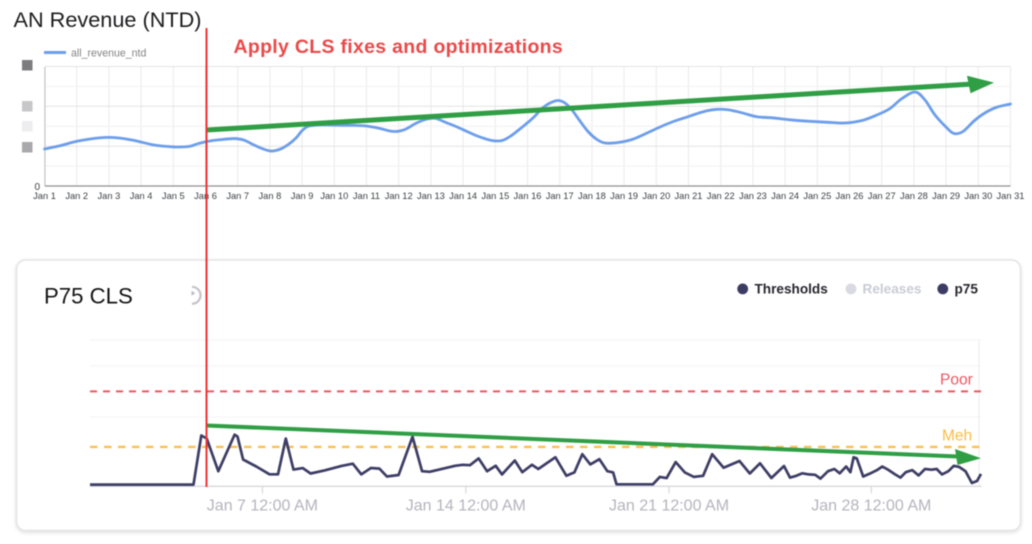 Image resolution: width=1032 pixels, height=544 pixels. What do you see at coordinates (399, 47) in the screenshot?
I see `svg-text:Apply CLS fixes and optimizati: Apply CLS fixes and optimizations` at bounding box center [399, 47].